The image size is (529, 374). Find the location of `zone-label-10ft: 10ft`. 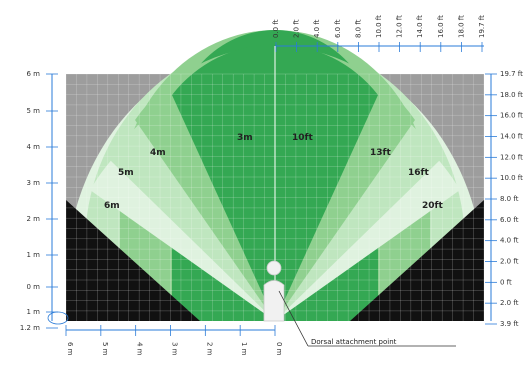

zone-label-10ft: 10ft is located at coordinates (302, 138).